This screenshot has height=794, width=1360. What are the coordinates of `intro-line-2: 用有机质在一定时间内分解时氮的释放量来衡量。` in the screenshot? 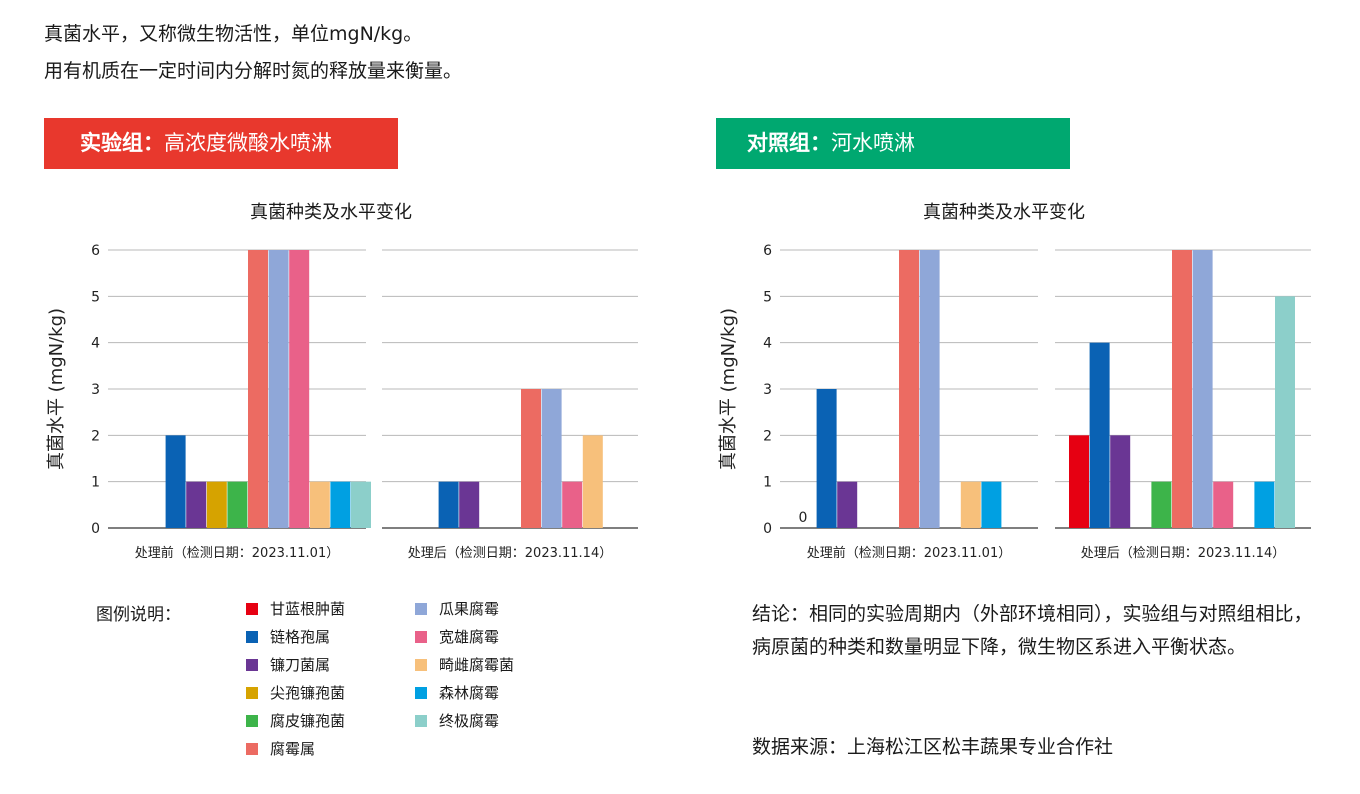 It's located at (253, 71).